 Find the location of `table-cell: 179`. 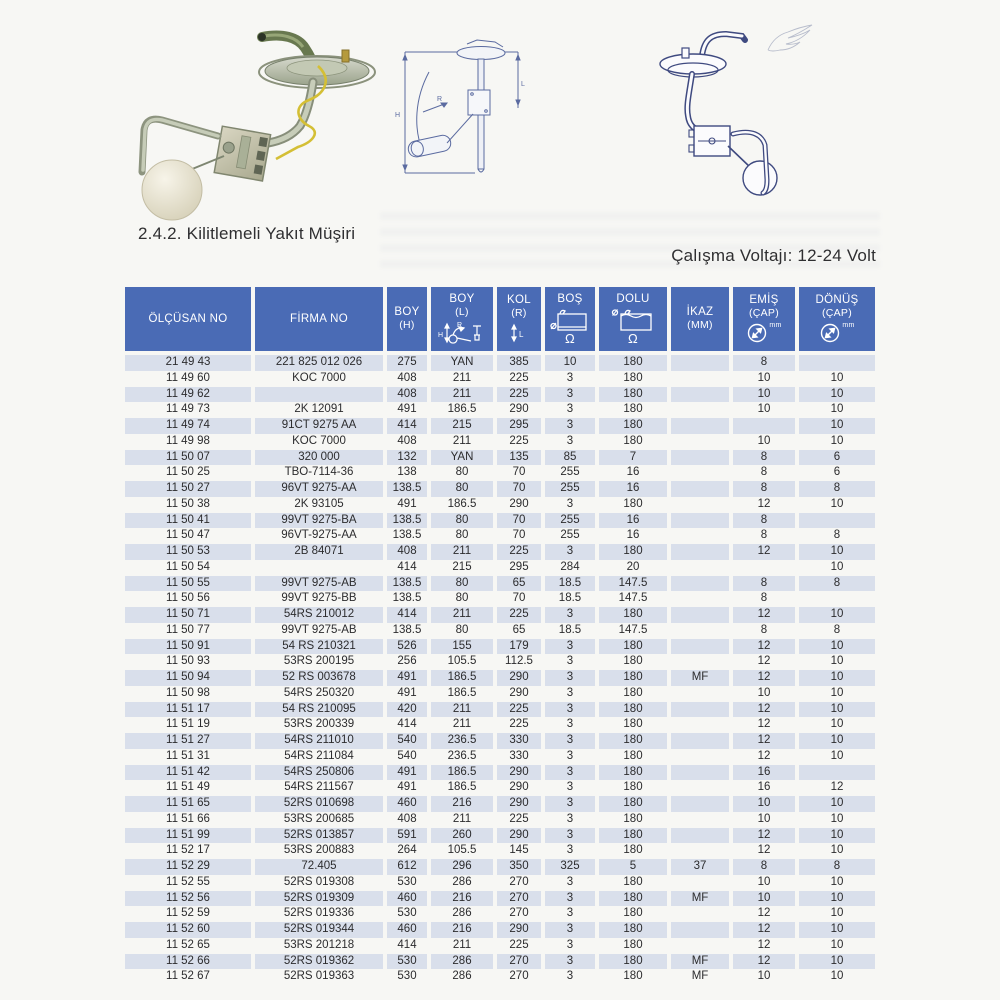

table-cell: 179 is located at coordinates (519, 646).